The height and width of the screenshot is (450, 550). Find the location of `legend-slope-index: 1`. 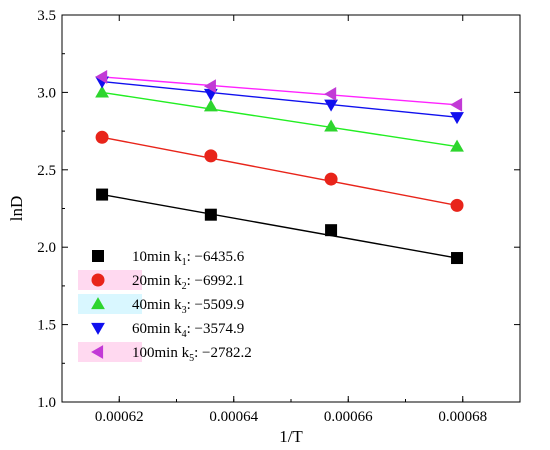

legend-slope-index: 1 is located at coordinates (184, 262).